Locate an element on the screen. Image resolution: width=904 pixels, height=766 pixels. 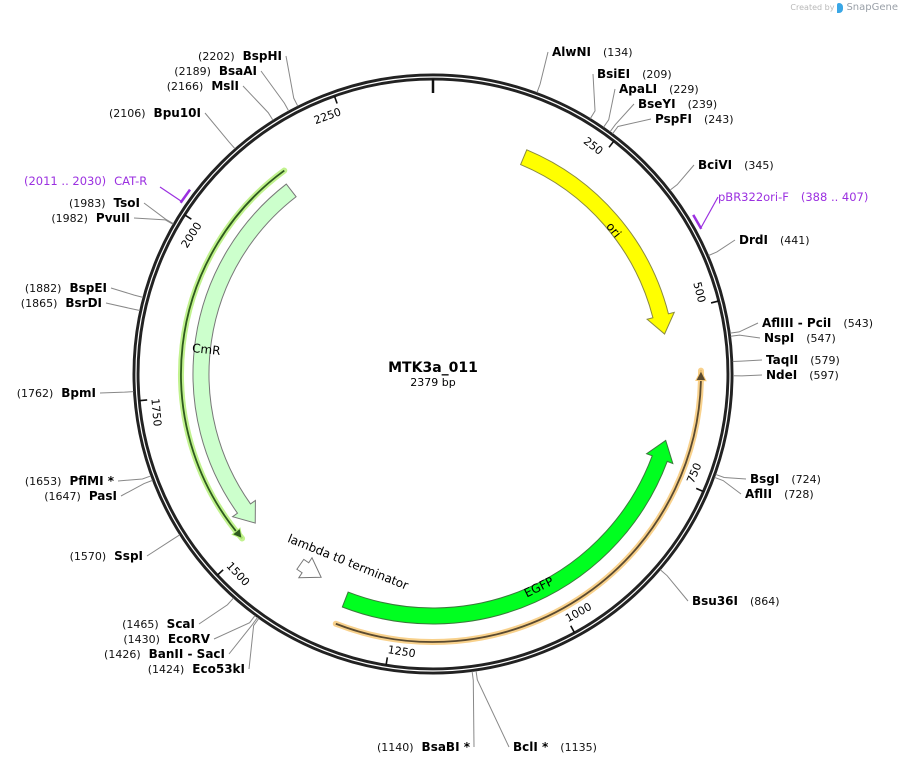
site-label: (1882) BspEI is located at coordinates (66, 288).